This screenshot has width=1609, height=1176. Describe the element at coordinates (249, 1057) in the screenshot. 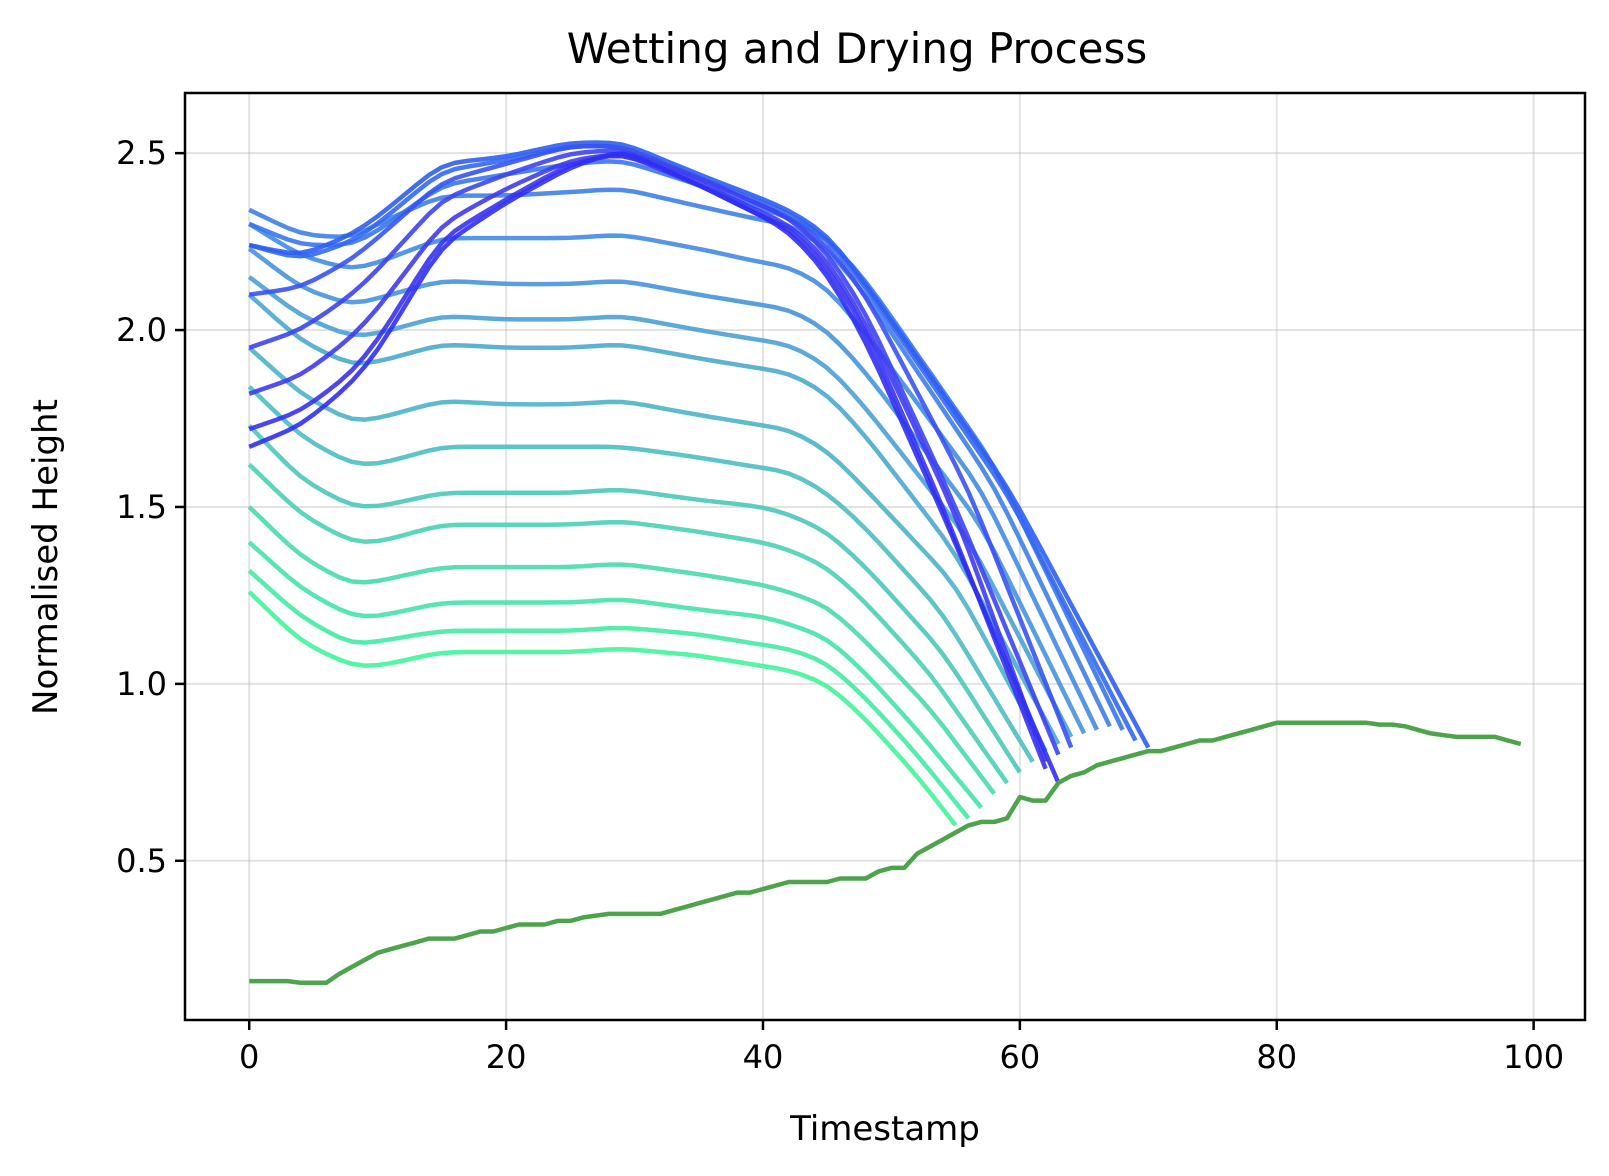

I see `x-tick-label: 0` at that location.